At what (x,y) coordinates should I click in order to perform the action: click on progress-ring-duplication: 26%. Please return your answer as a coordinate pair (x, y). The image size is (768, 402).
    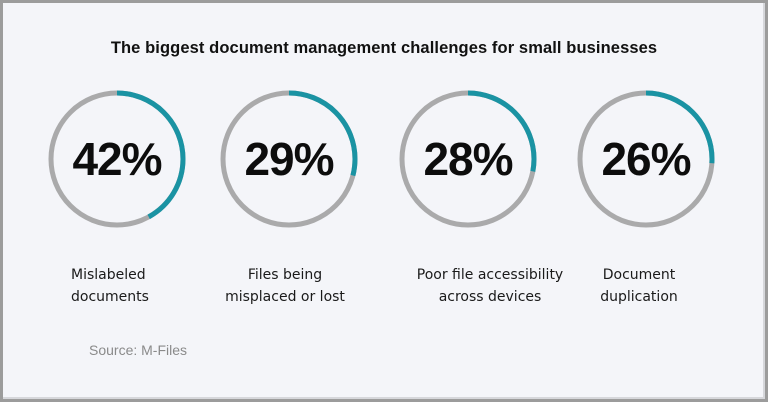
    Looking at the image, I should click on (646, 159).